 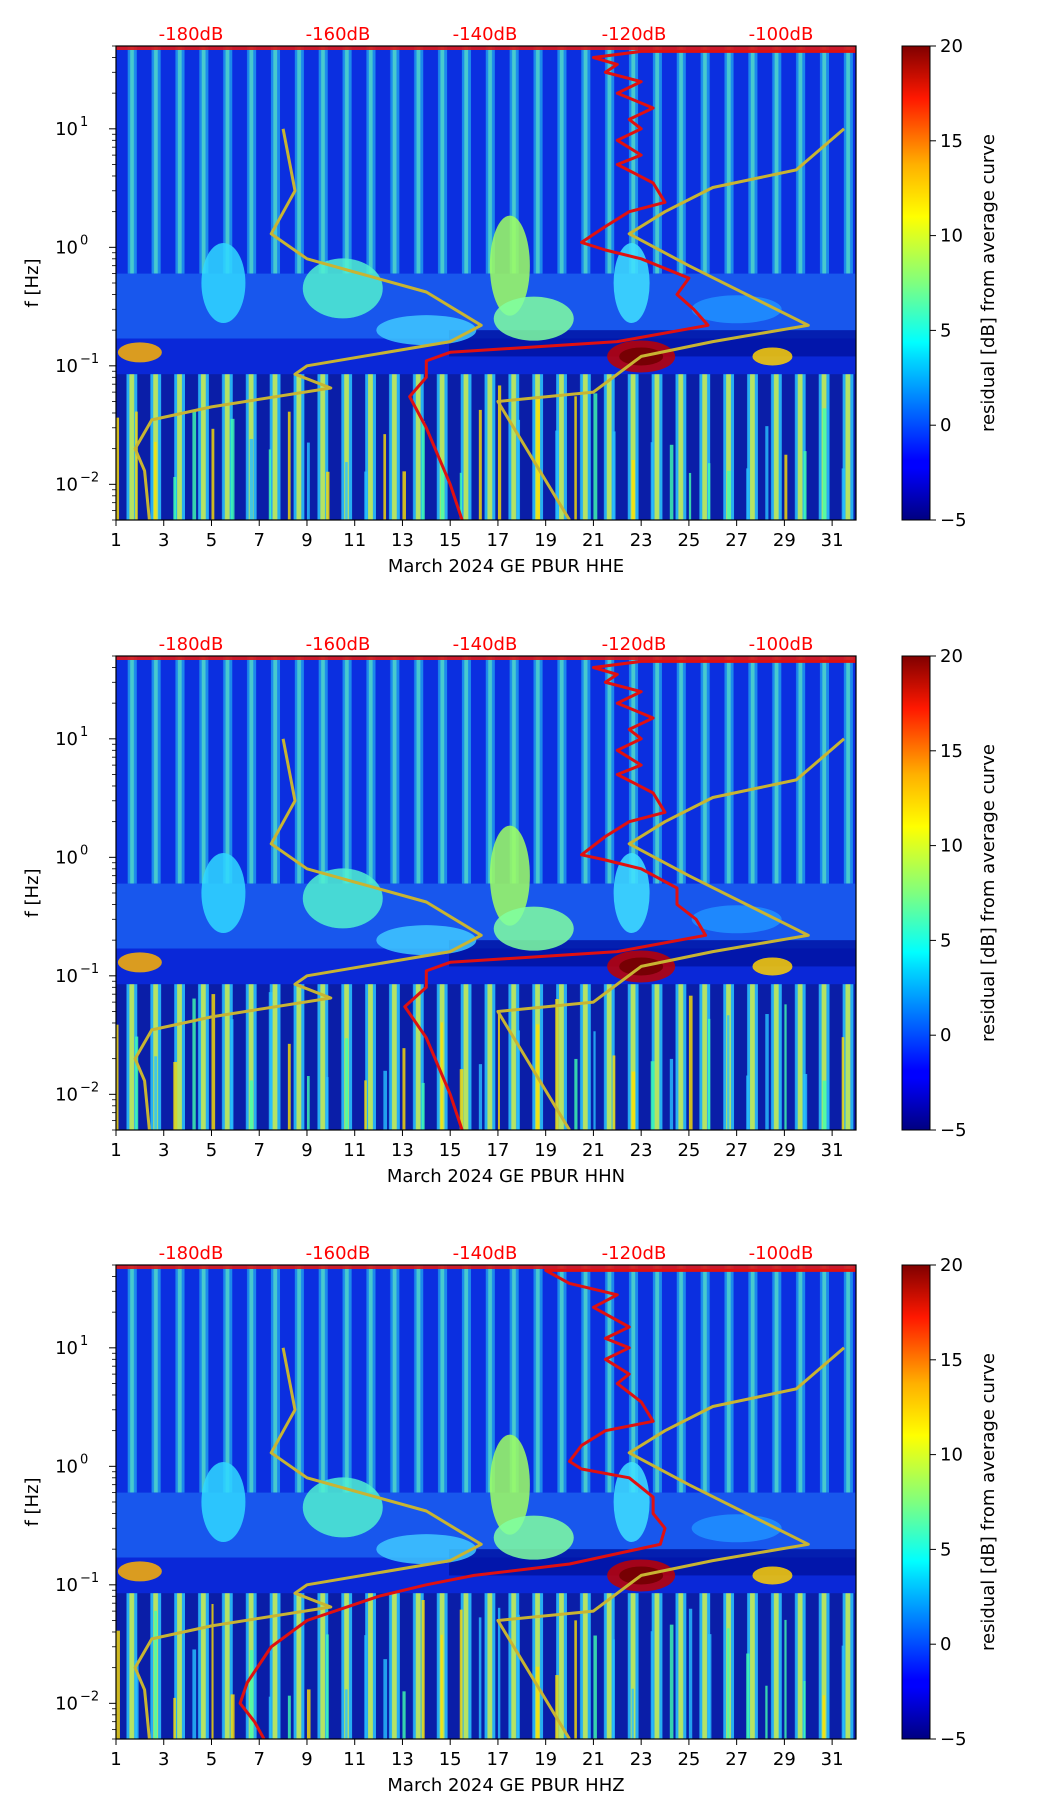 I want to click on x-tick-label: 23, so click(x=641, y=1759).